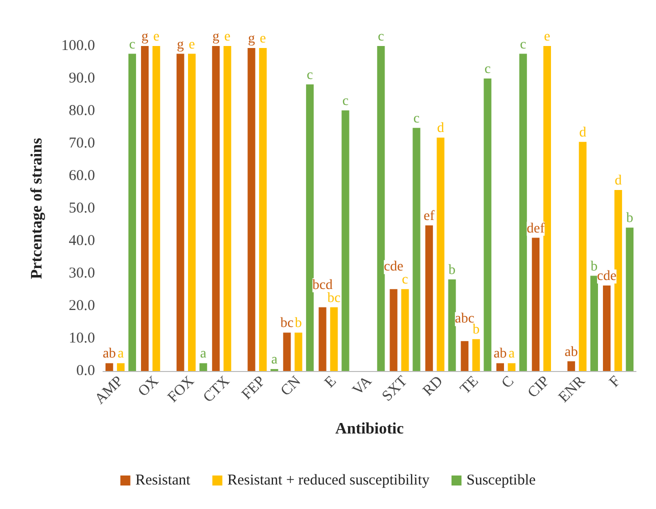 The image size is (656, 509). Describe the element at coordinates (328, 480) in the screenshot. I see `legend-label: Resistant + reduced susceptibility` at that location.